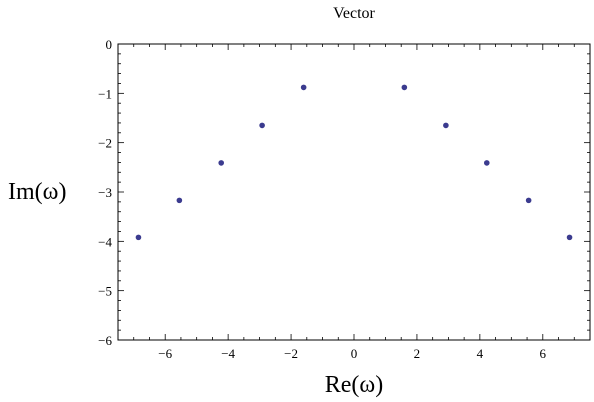  I want to click on y-tick-label: −3, so click(105, 192).